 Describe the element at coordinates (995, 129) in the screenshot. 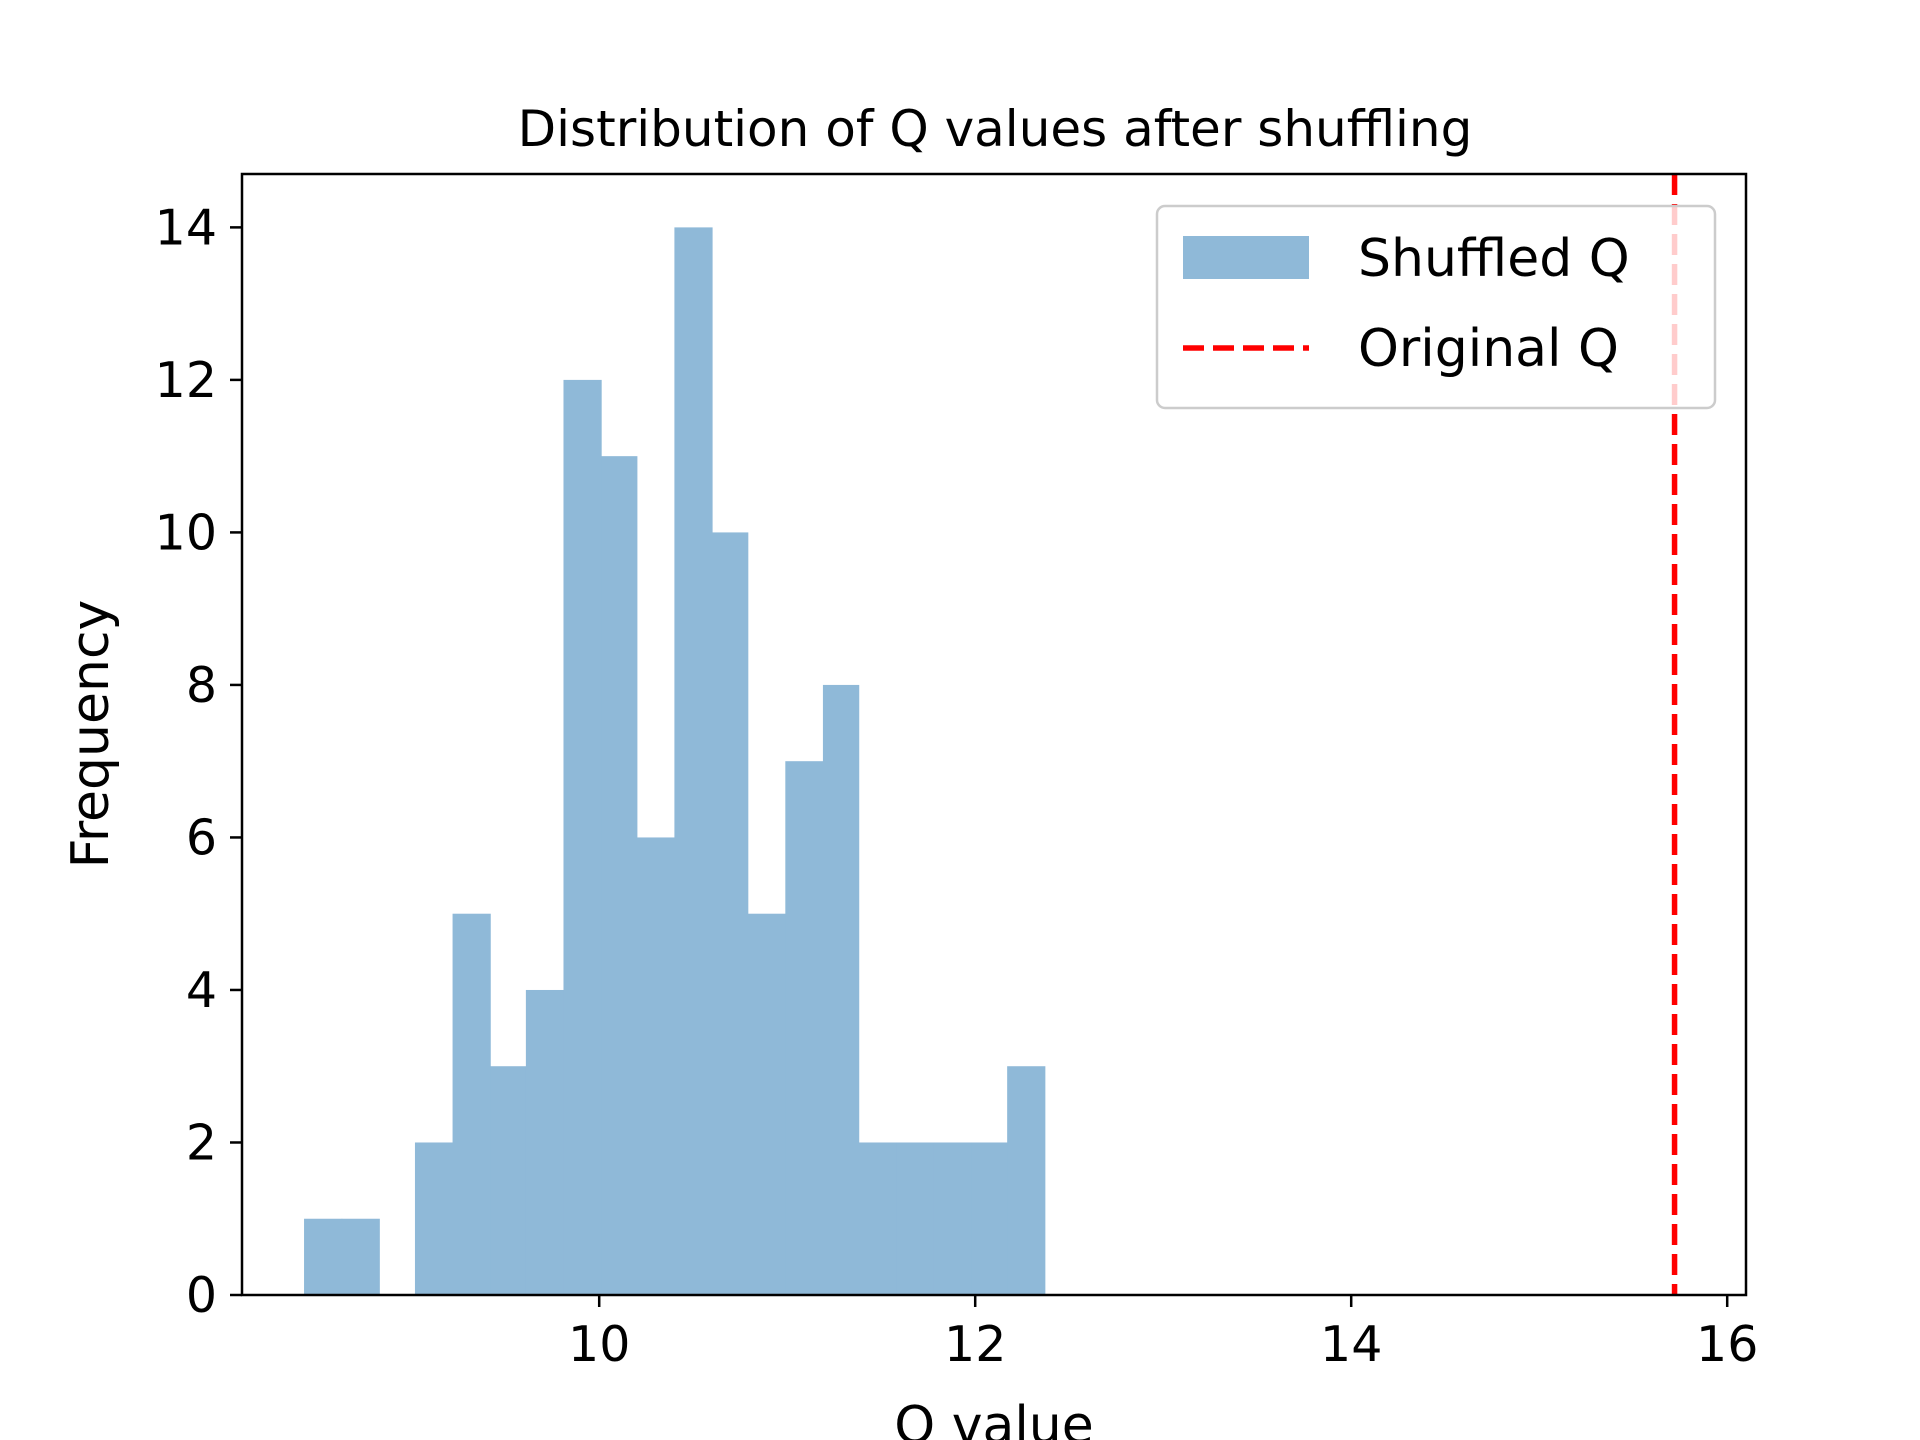

I see `chart-title: Distribution of Q values after shuffling` at that location.